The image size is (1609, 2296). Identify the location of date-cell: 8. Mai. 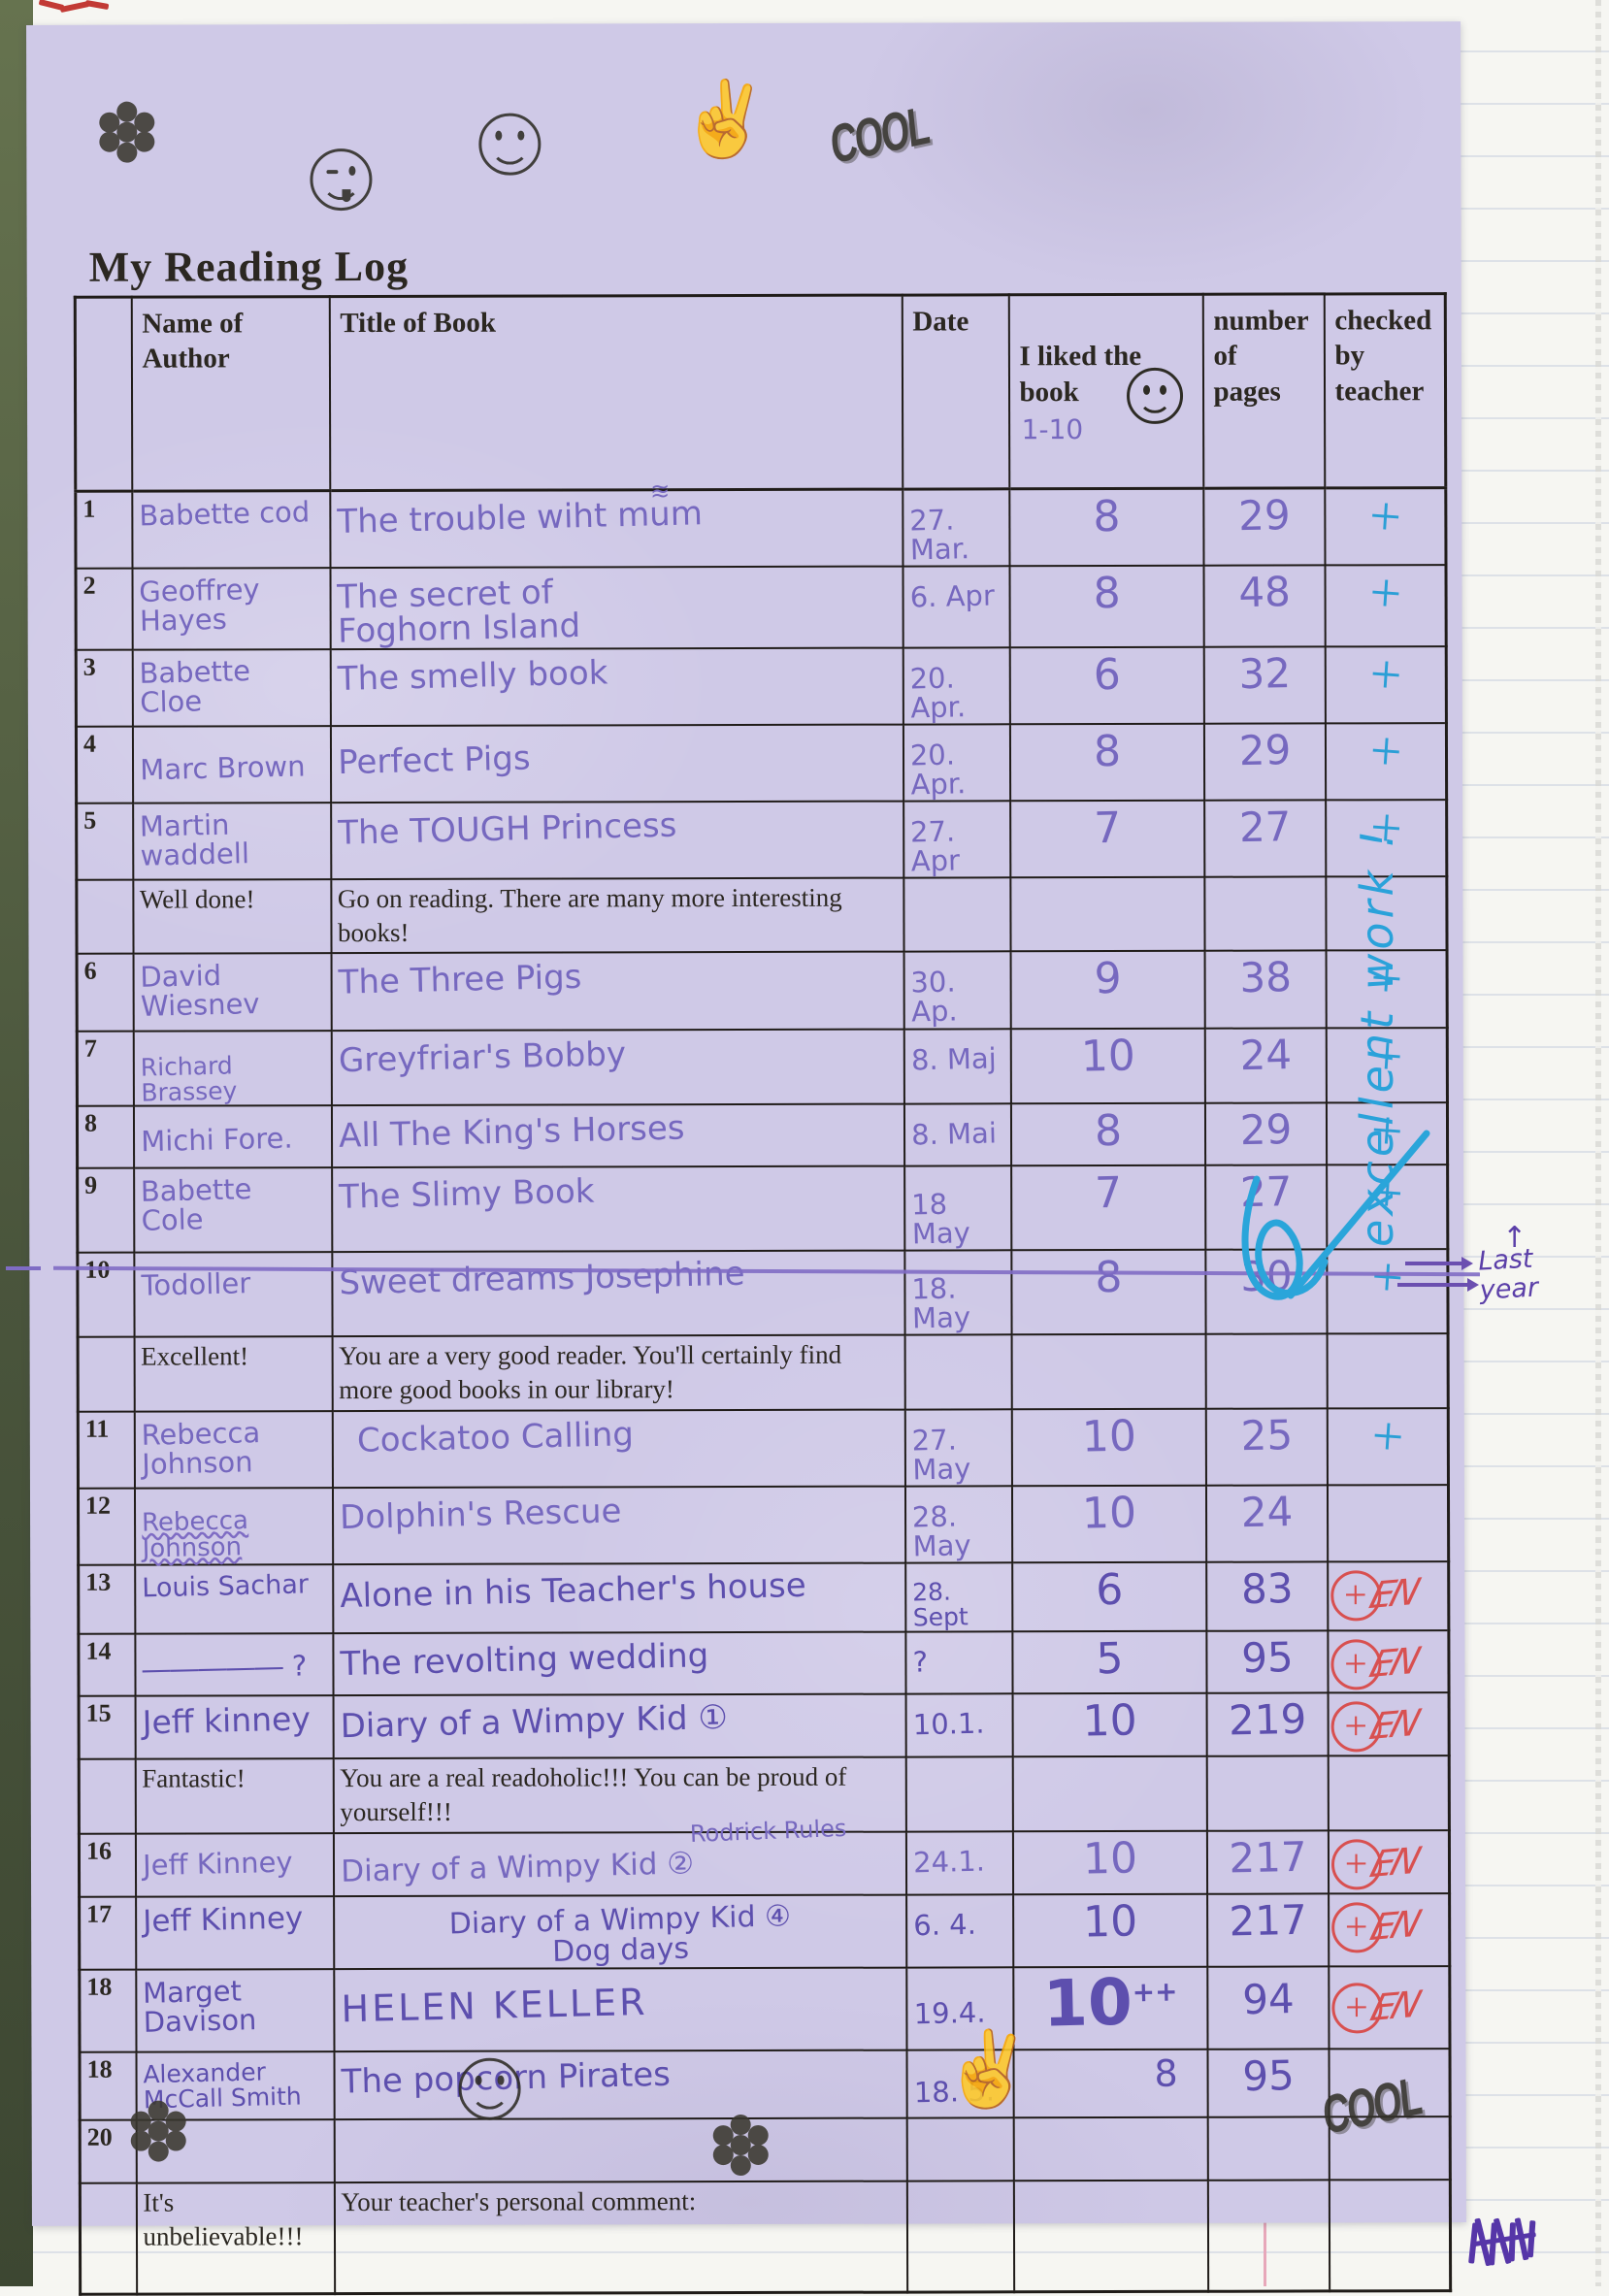
(957, 1134).